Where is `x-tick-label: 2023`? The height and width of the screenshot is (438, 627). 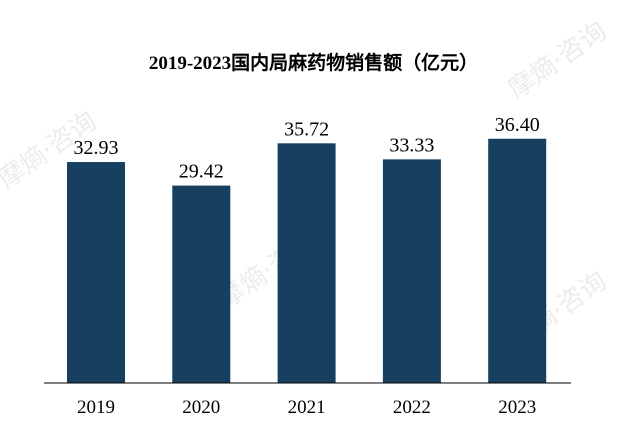
x-tick-label: 2023 is located at coordinates (517, 407).